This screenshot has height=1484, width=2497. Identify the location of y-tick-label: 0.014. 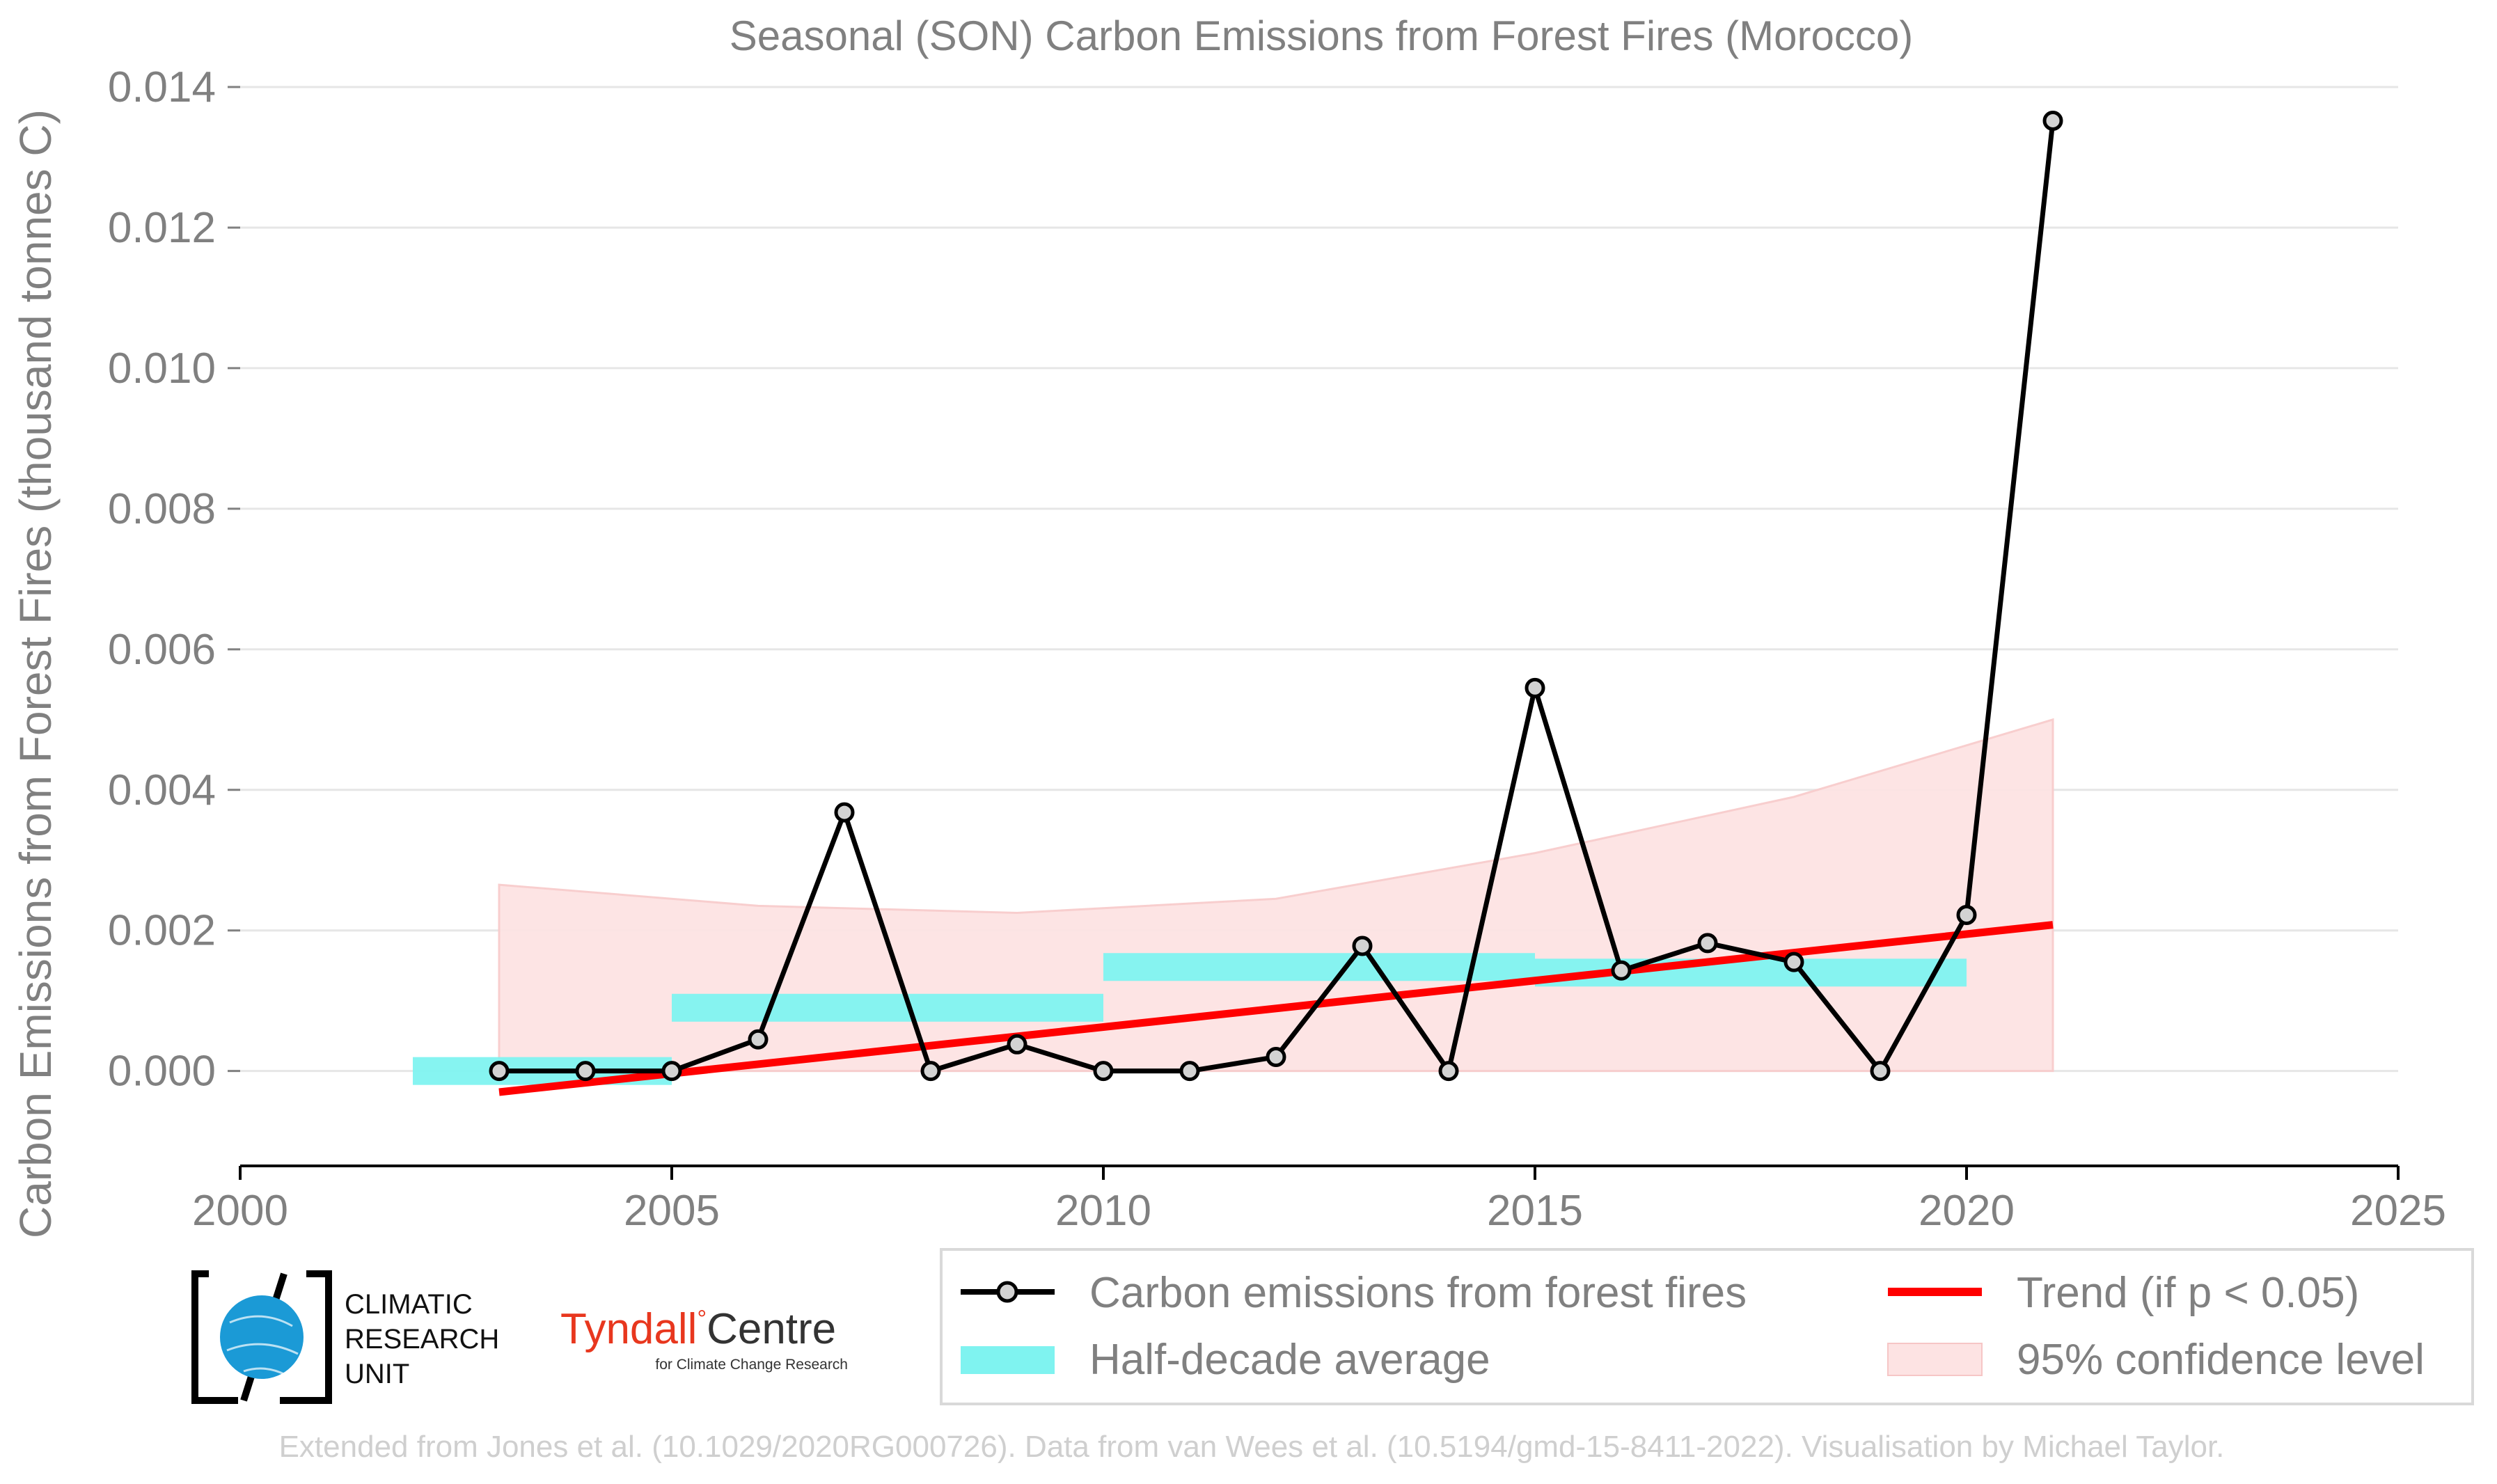
(162, 87).